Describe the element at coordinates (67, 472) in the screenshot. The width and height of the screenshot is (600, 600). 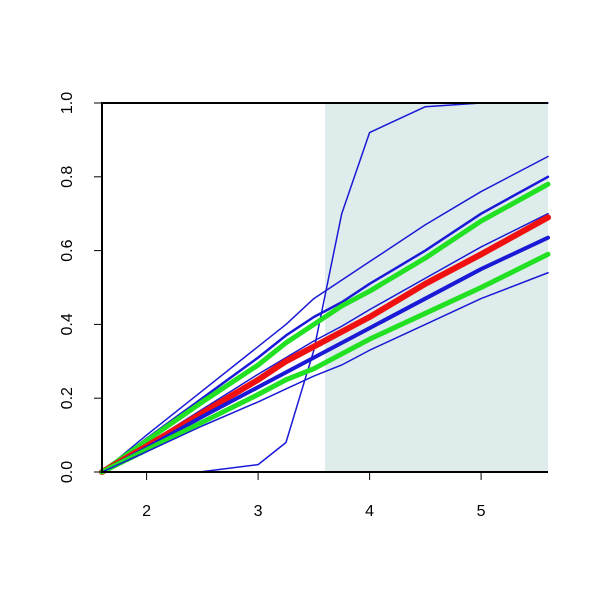
I see `y-tick-label: 0.0` at that location.